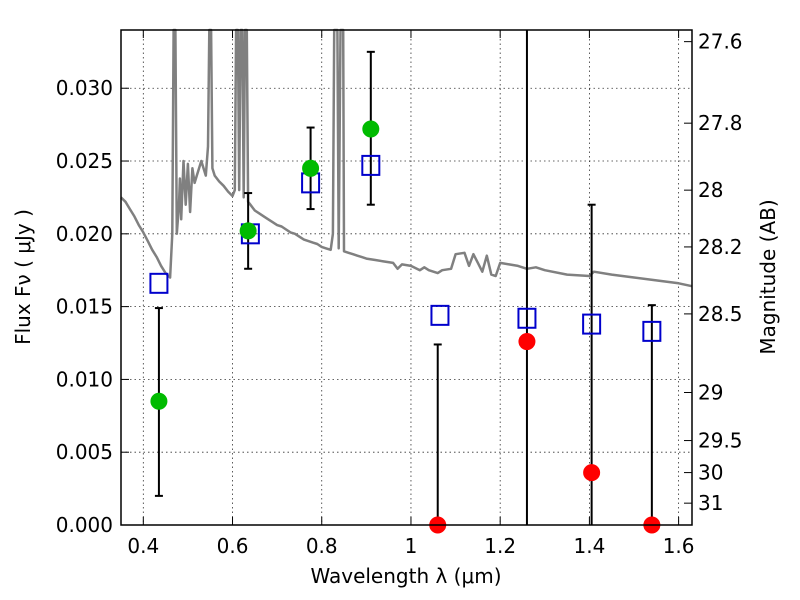  Describe the element at coordinates (84, 161) in the screenshot. I see `y-tick-label: 0.025` at that location.